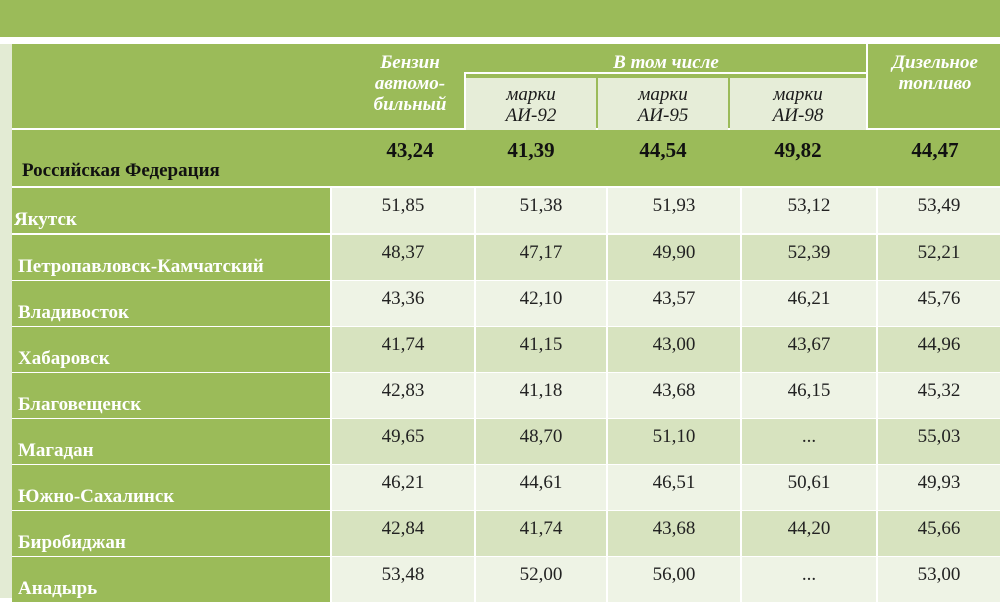 This screenshot has width=1000, height=602. Describe the element at coordinates (674, 257) in the screenshot. I see `cell-ai95: 49,90` at that location.